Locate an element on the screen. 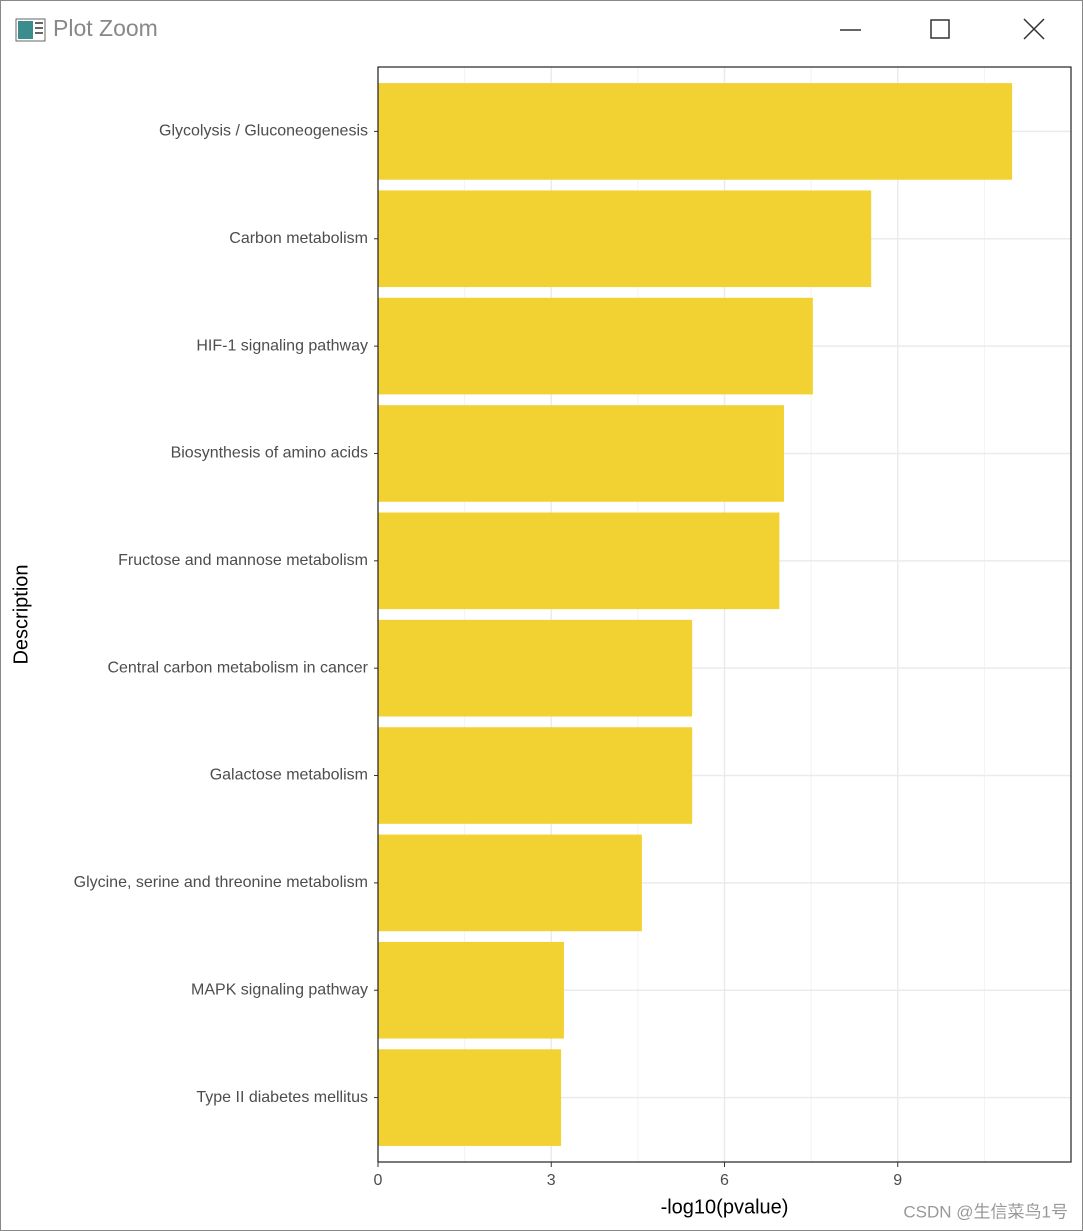  y-axis-title: Description is located at coordinates (21, 614).